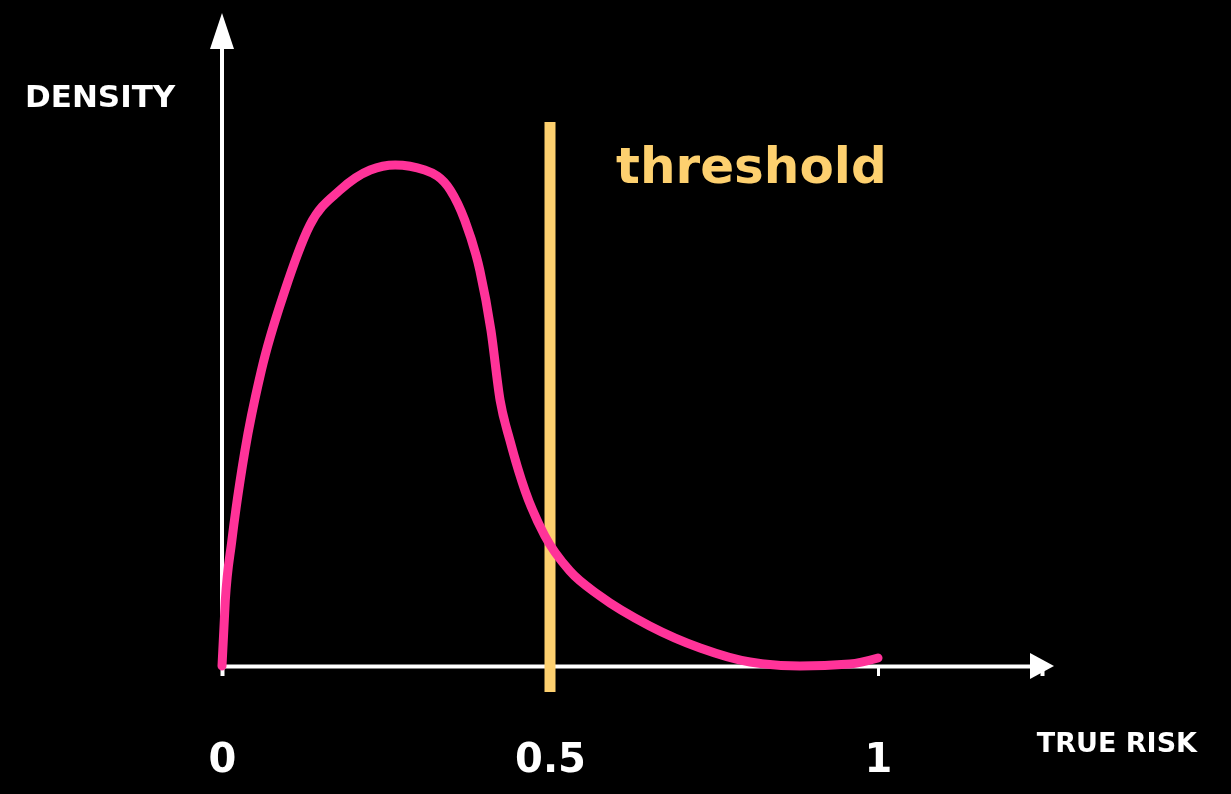 Image resolution: width=1231 pixels, height=794 pixels. I want to click on x-tick-label: 0, so click(222, 758).